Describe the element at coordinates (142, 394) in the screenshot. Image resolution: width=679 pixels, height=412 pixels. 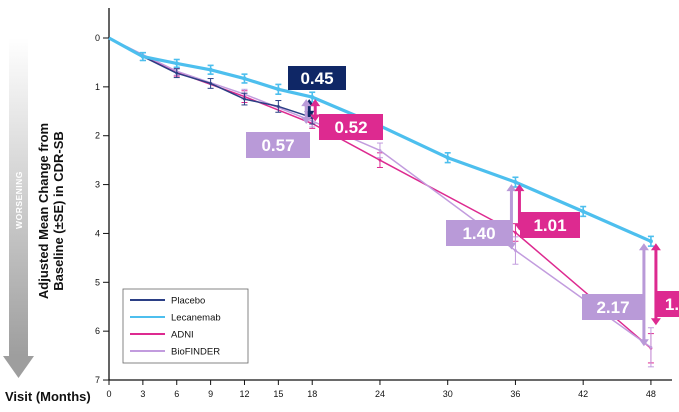
I see `x-tick-label: 3` at that location.